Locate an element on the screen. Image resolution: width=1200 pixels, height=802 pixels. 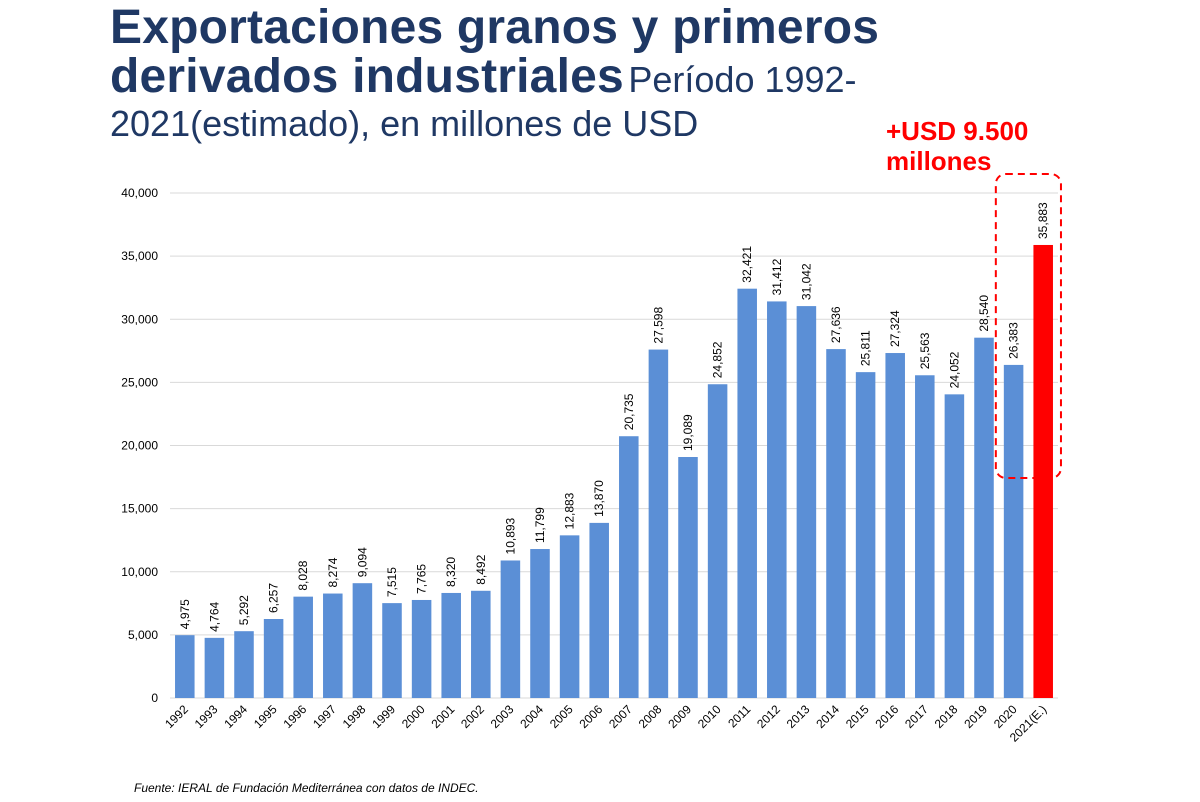
data-label: 4,975 is located at coordinates (185, 614).